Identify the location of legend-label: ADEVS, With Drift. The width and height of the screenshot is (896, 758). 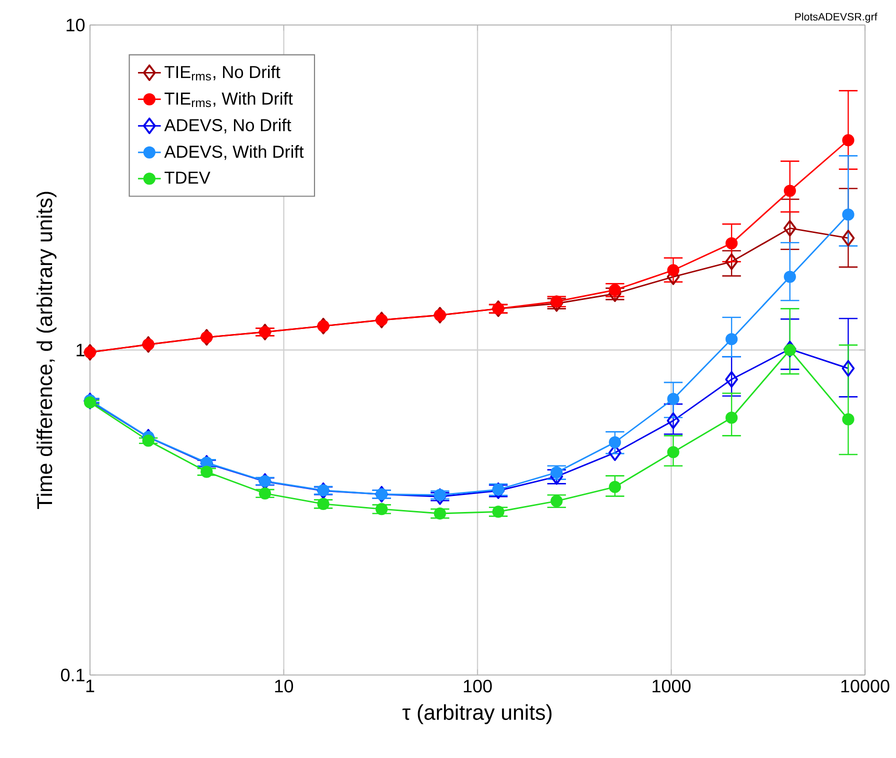
(234, 152).